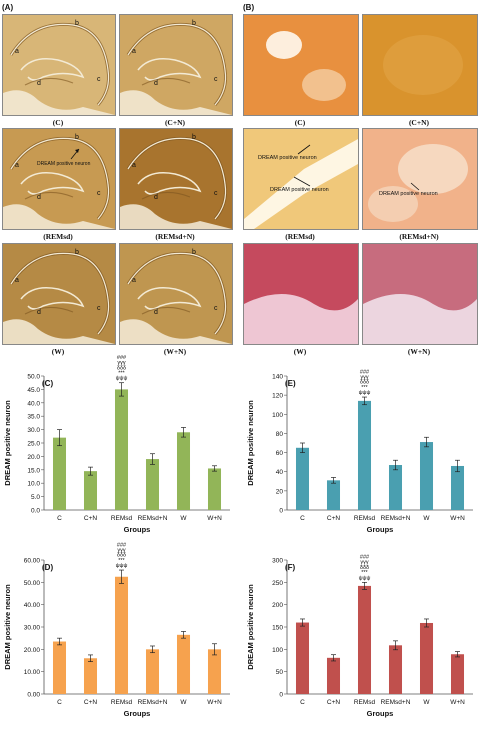  I want to click on neuron-stain-image: DREAM positive neuron, so click(420, 179).